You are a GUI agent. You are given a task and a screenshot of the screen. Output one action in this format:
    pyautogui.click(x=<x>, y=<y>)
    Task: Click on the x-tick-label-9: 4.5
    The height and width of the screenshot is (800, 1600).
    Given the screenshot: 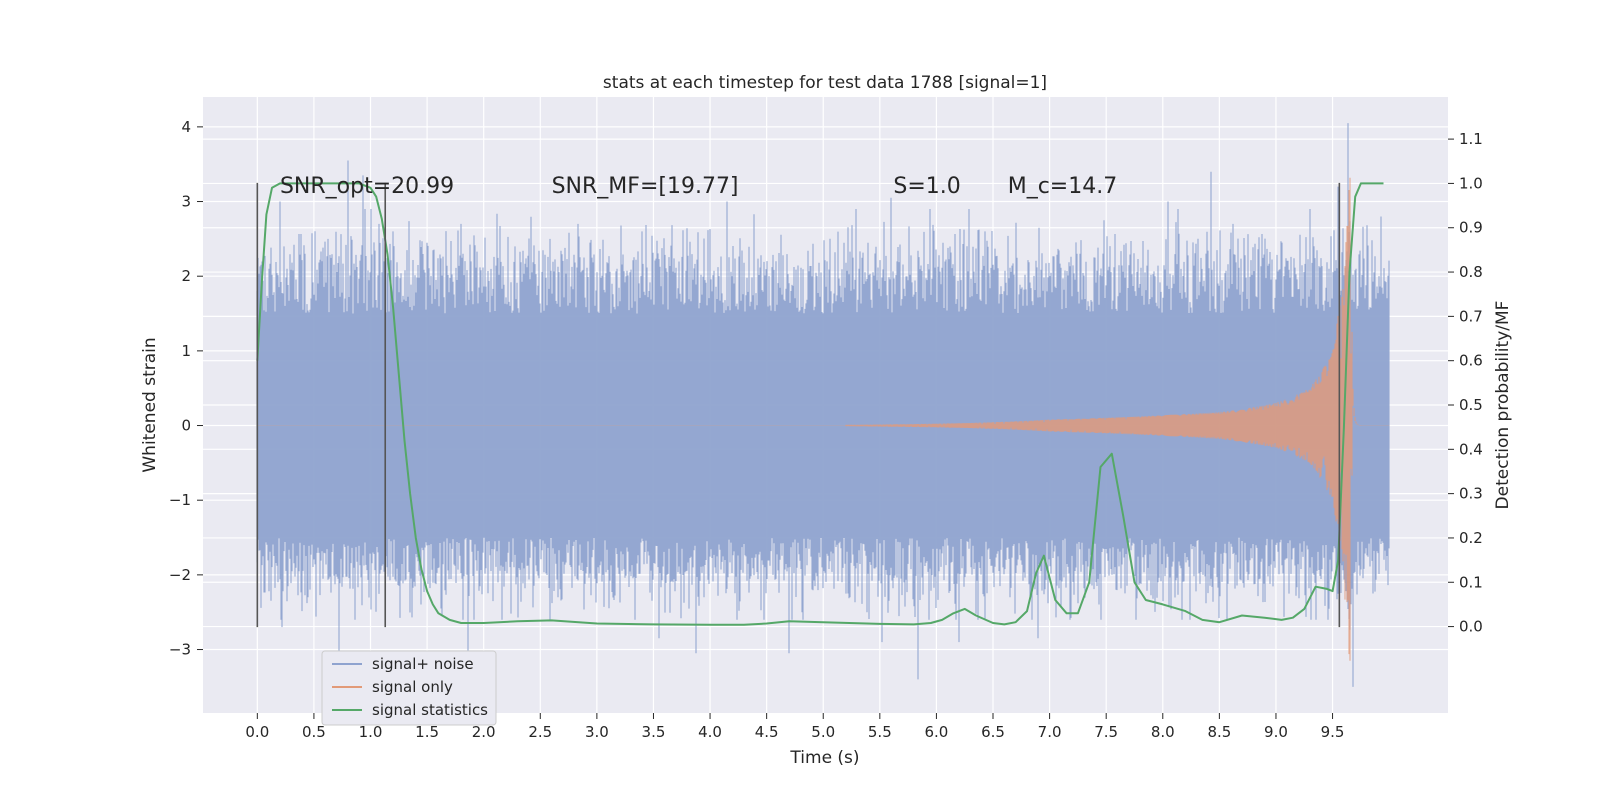 What is the action you would take?
    pyautogui.click(x=767, y=732)
    